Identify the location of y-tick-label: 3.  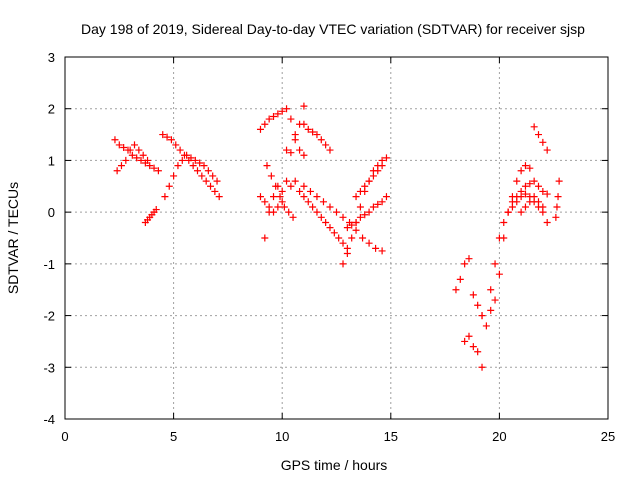
(51, 57).